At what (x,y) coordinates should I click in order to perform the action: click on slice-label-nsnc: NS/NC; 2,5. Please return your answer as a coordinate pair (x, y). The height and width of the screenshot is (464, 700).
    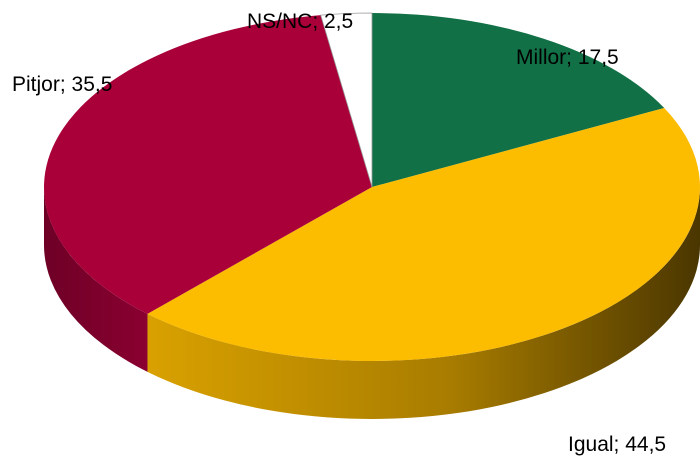
    Looking at the image, I should click on (300, 21).